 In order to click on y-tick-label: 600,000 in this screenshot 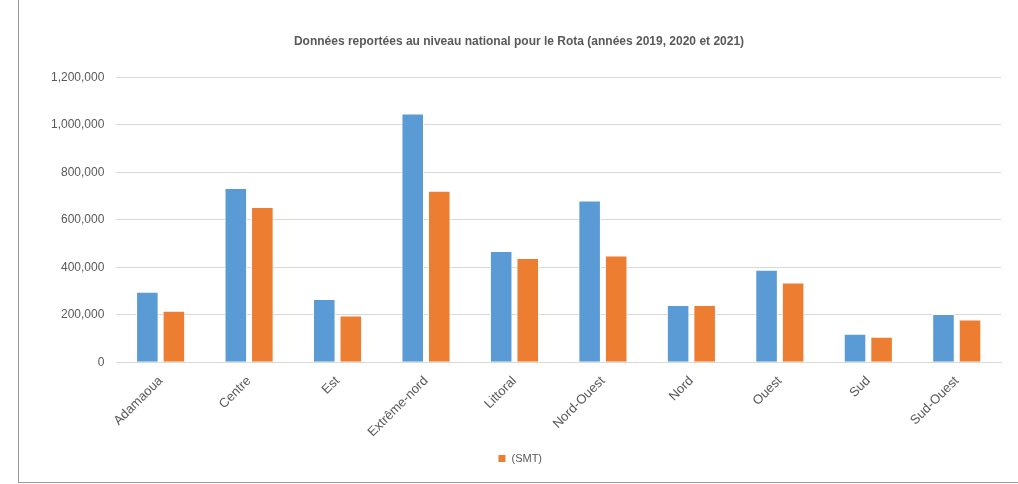, I will do `click(82, 219)`.